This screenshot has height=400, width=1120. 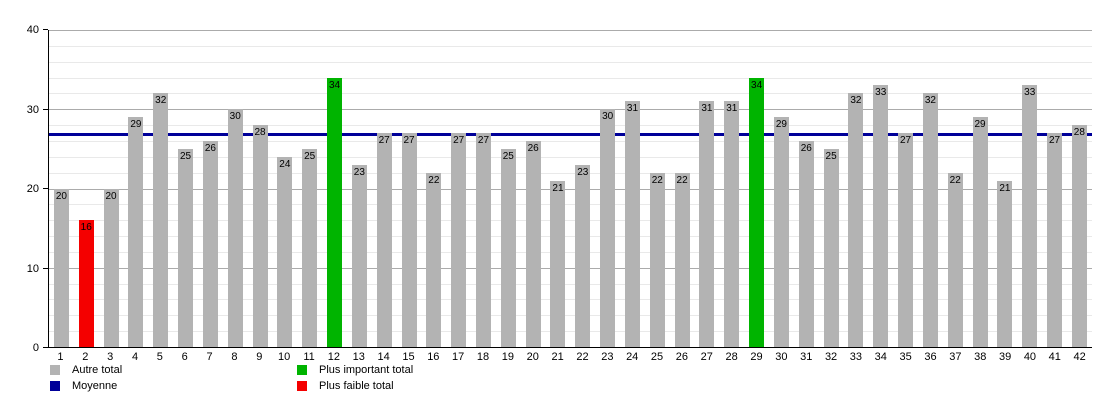 What do you see at coordinates (55, 385) in the screenshot?
I see `legend-swatch-moyenne` at bounding box center [55, 385].